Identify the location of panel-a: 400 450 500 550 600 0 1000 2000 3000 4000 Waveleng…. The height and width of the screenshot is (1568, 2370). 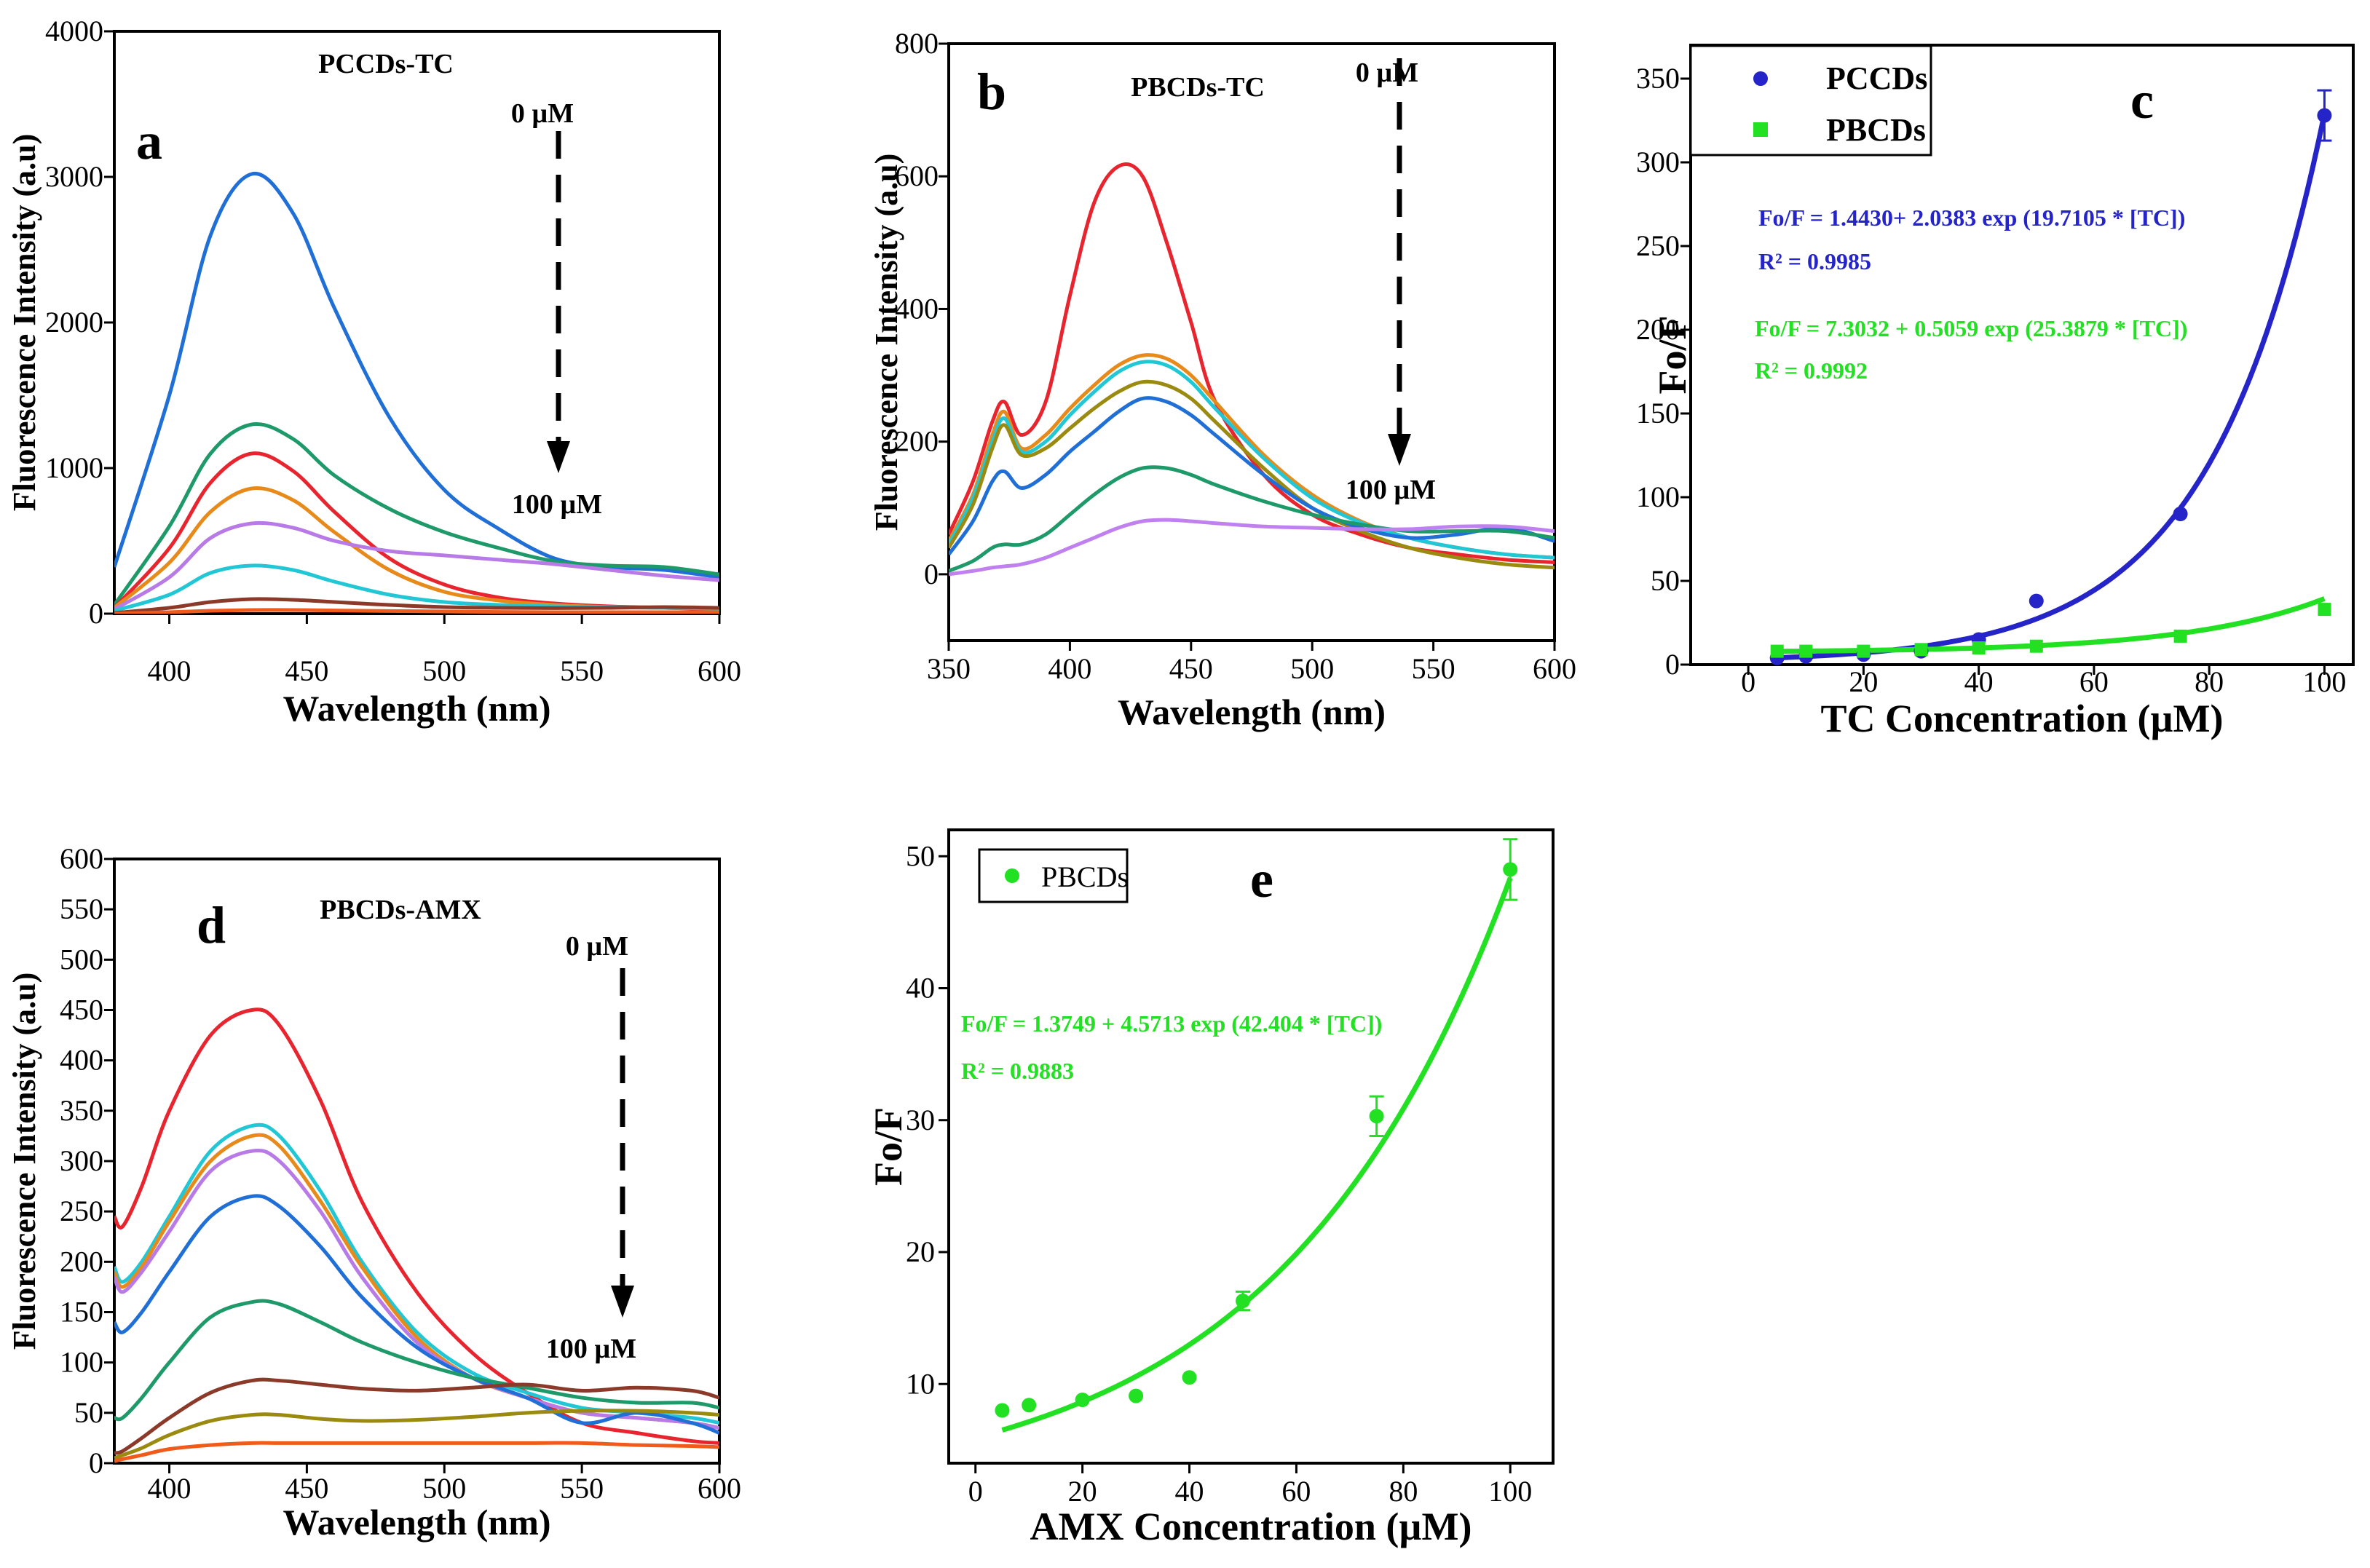
(374, 372).